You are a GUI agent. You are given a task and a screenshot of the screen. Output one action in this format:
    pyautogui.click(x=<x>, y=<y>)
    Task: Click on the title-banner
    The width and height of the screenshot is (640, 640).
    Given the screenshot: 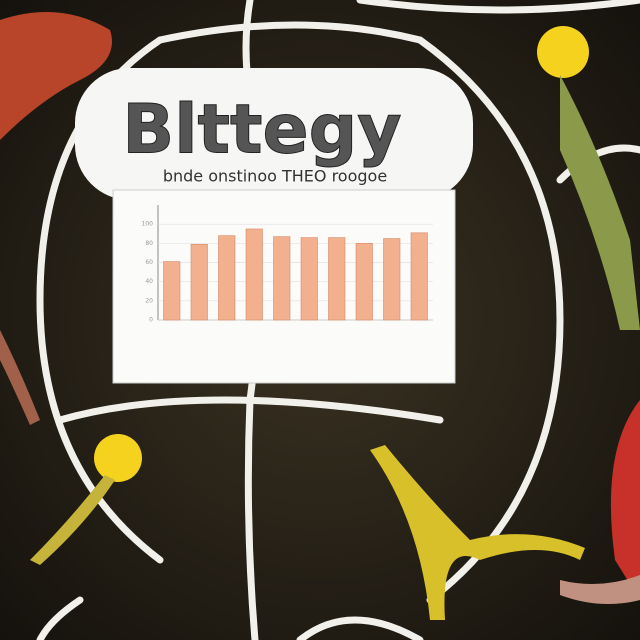 What is the action you would take?
    pyautogui.click(x=274, y=134)
    